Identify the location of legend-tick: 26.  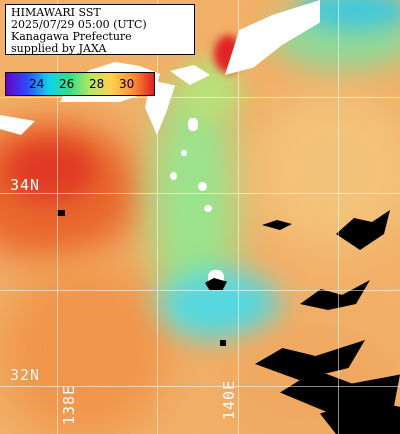
(67, 84).